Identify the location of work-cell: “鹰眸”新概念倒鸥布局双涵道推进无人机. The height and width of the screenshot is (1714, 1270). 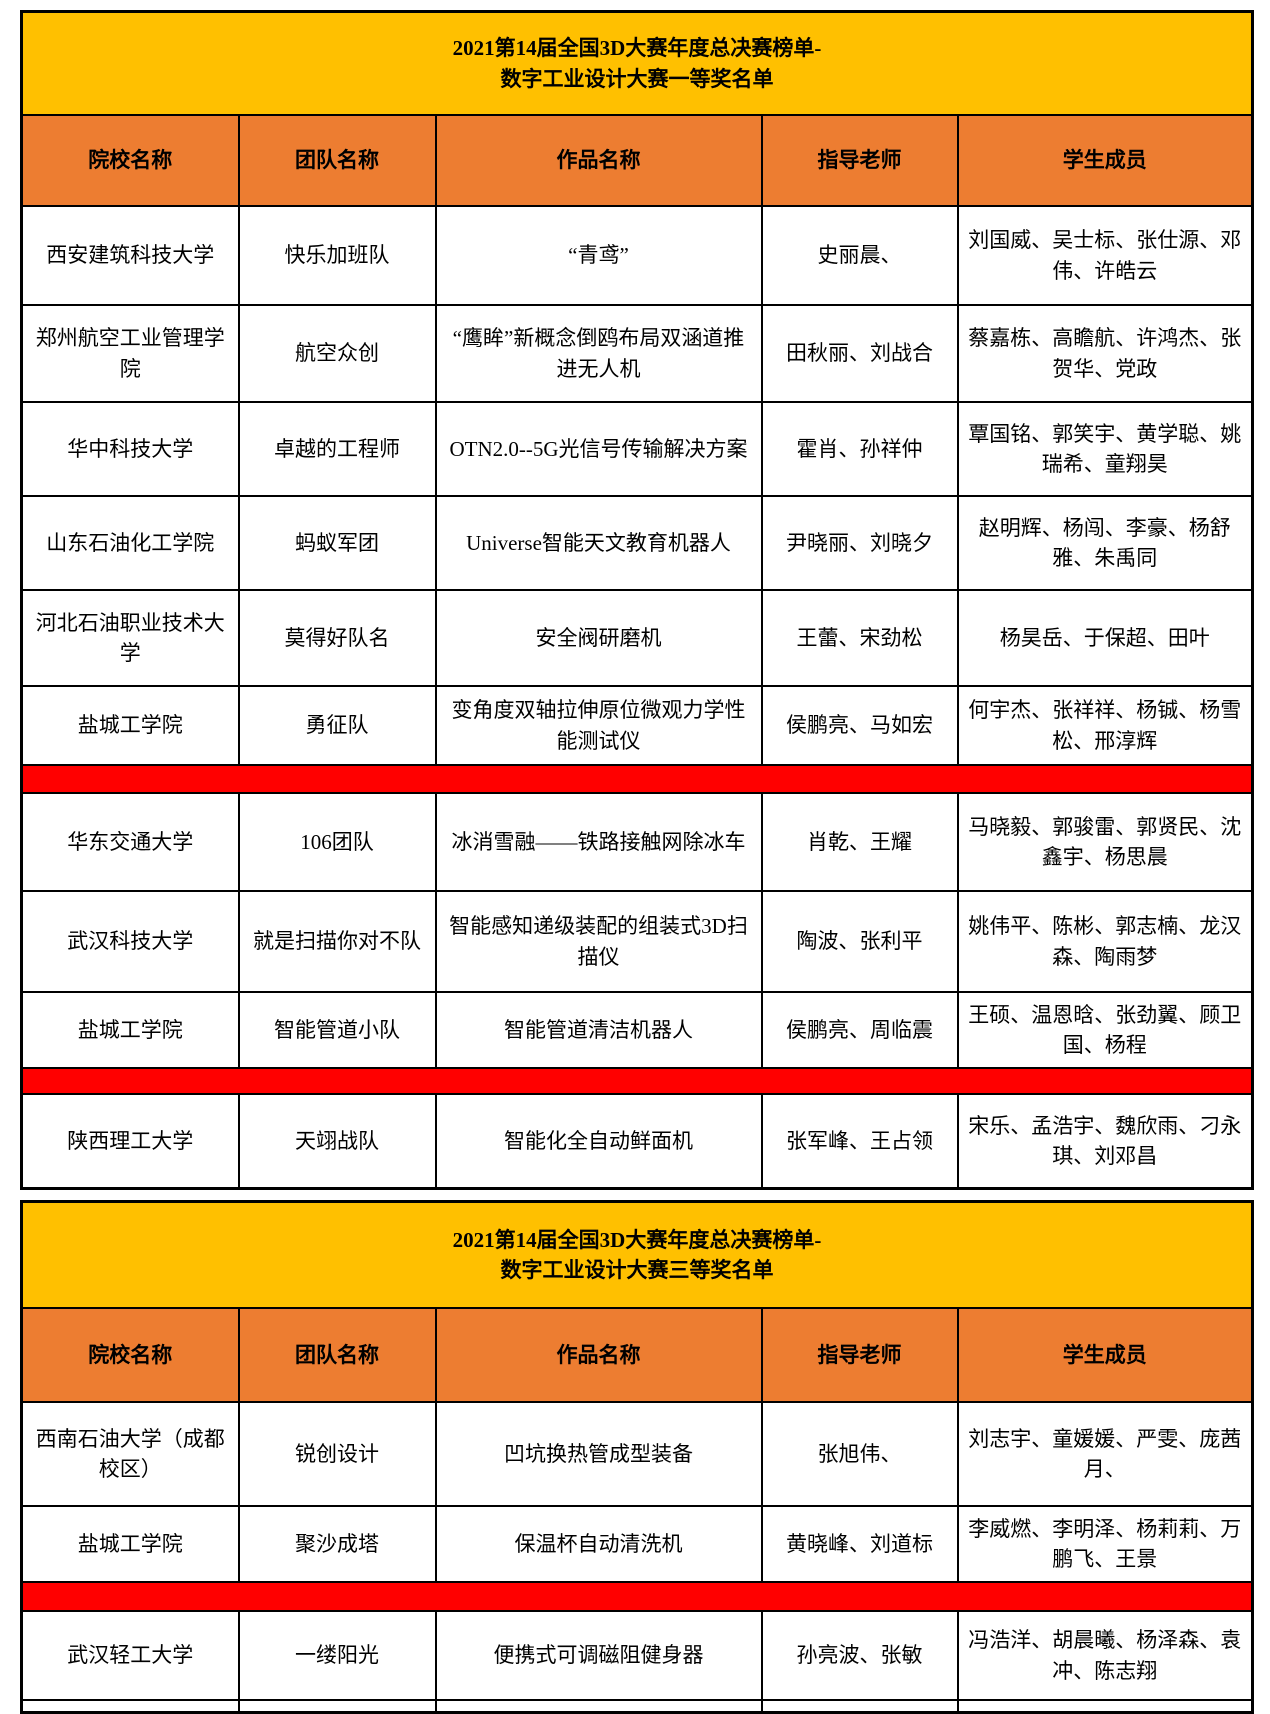
(598, 353).